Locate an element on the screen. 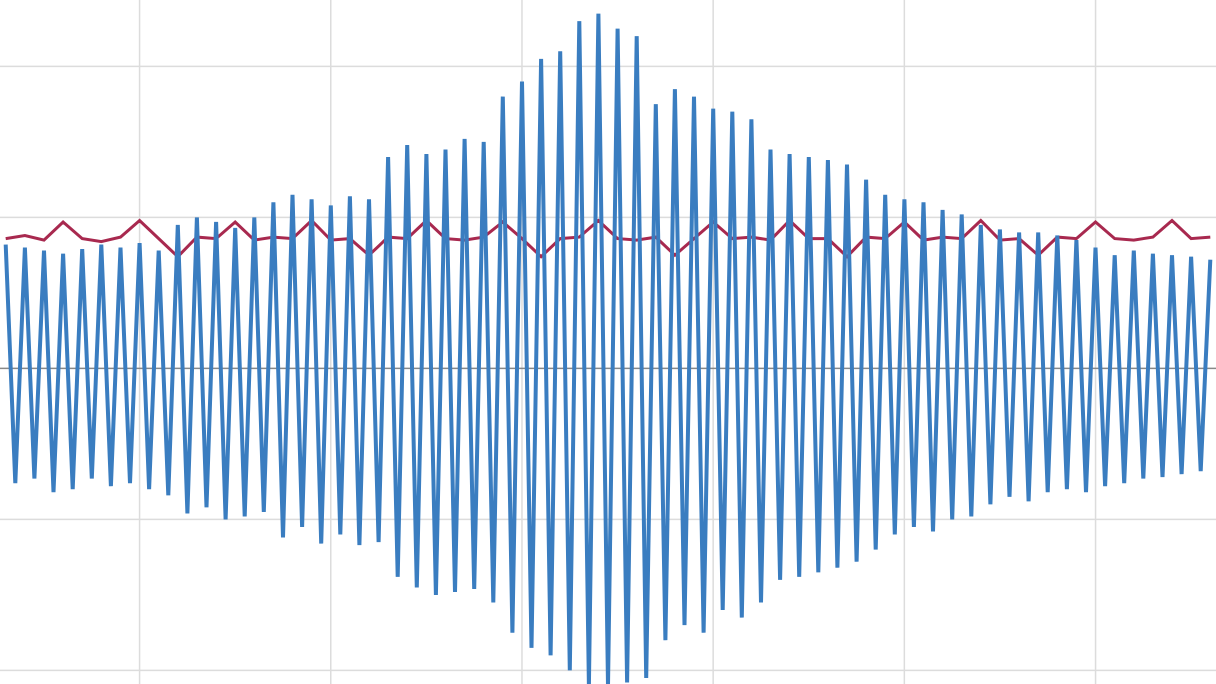 The height and width of the screenshot is (684, 1216). series-line is located at coordinates (608, 238).